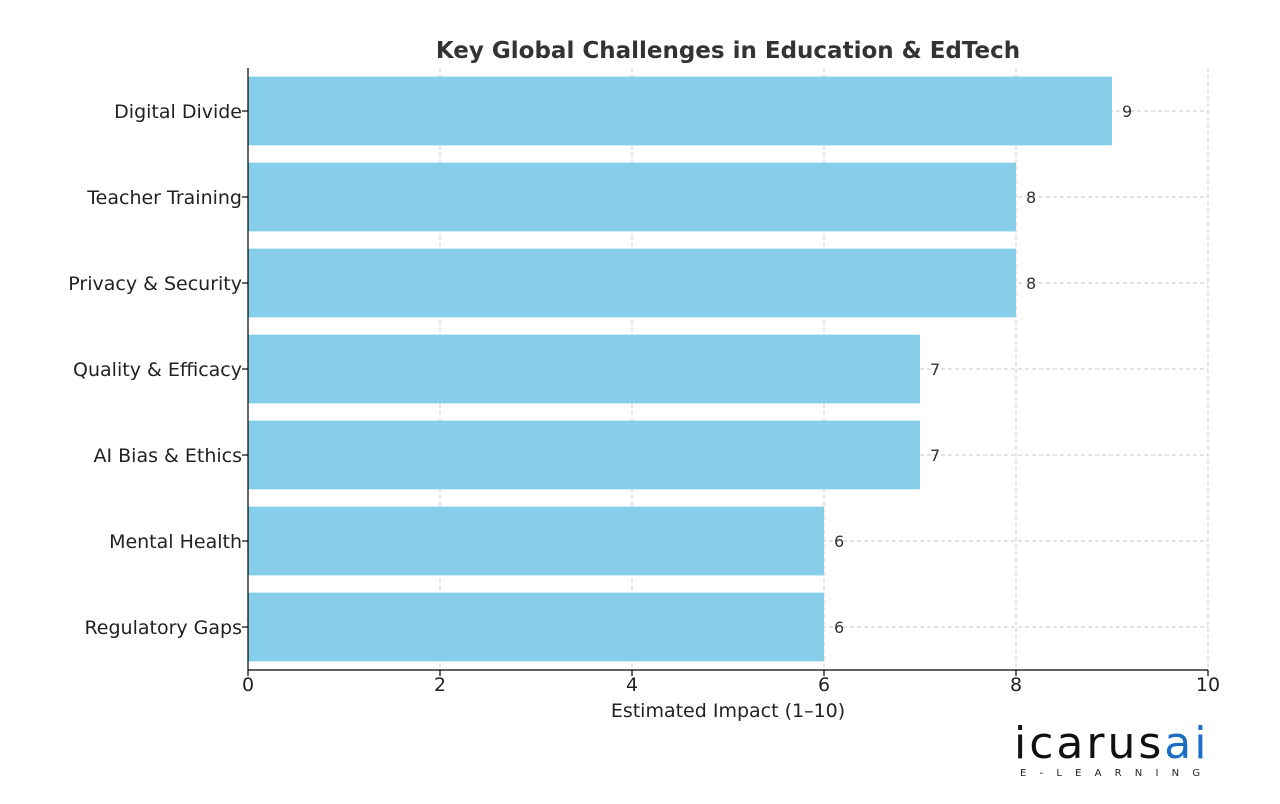  What do you see at coordinates (155, 284) in the screenshot?
I see `y-tick-label: Privacy & Security` at bounding box center [155, 284].